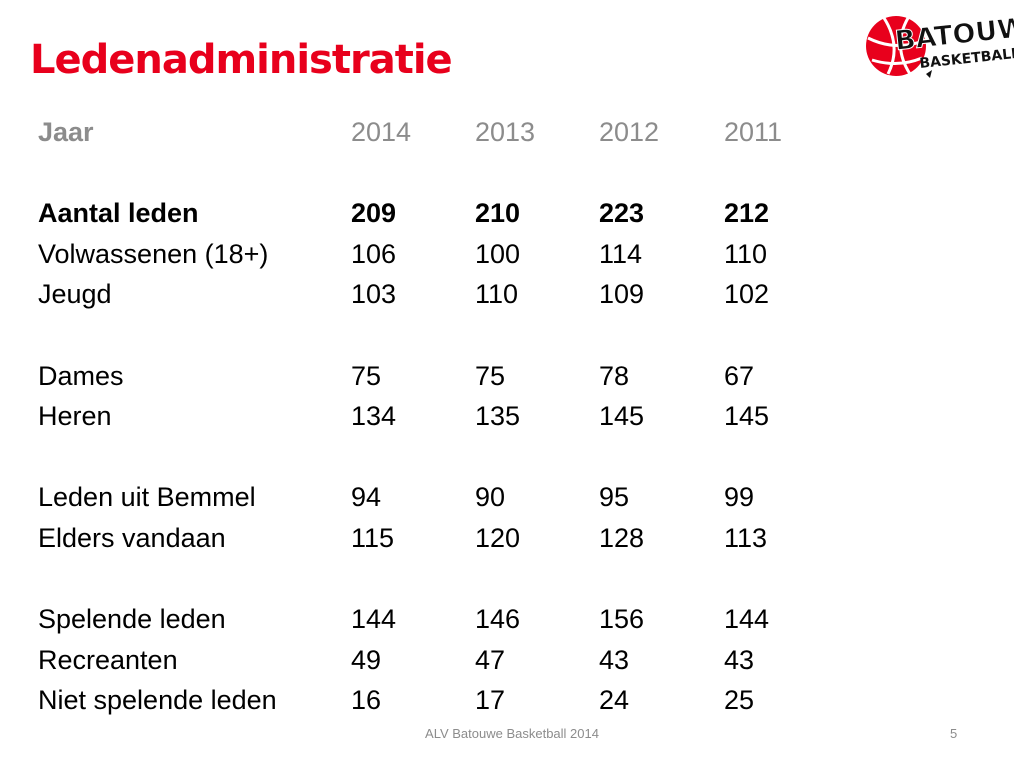 This screenshot has width=1024, height=768. I want to click on page-number: 5, so click(954, 733).